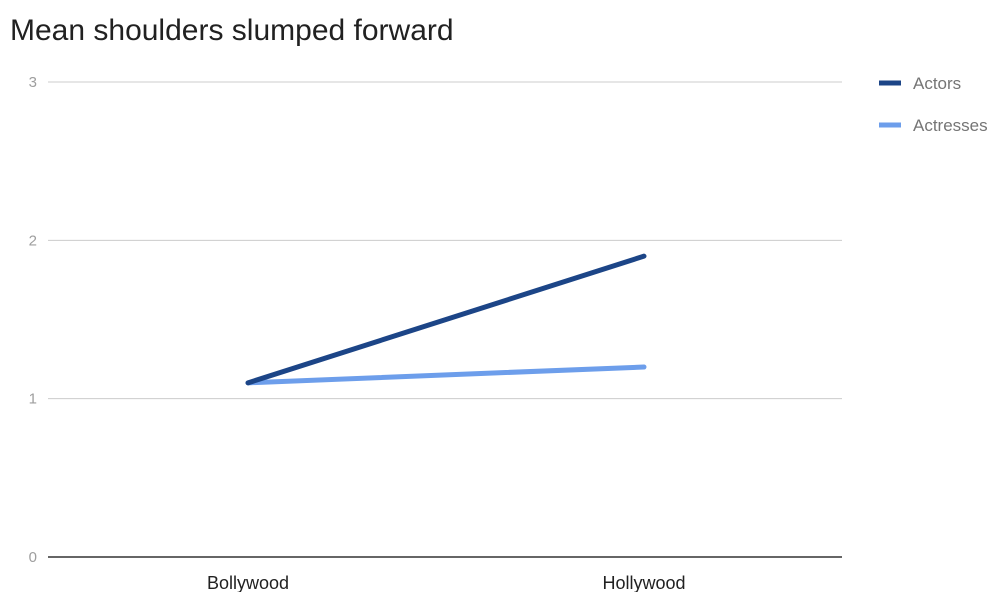 The height and width of the screenshot is (592, 1000). Describe the element at coordinates (933, 104) in the screenshot. I see `legend: Actors Actresses` at that location.